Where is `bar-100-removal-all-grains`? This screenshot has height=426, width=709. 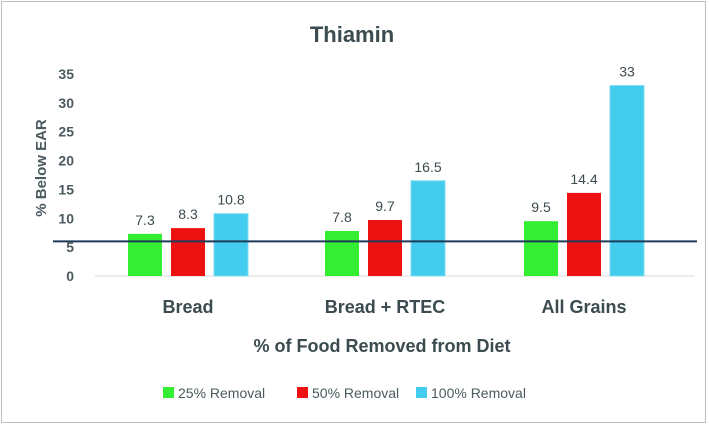
bar-100-removal-all-grains is located at coordinates (627, 181).